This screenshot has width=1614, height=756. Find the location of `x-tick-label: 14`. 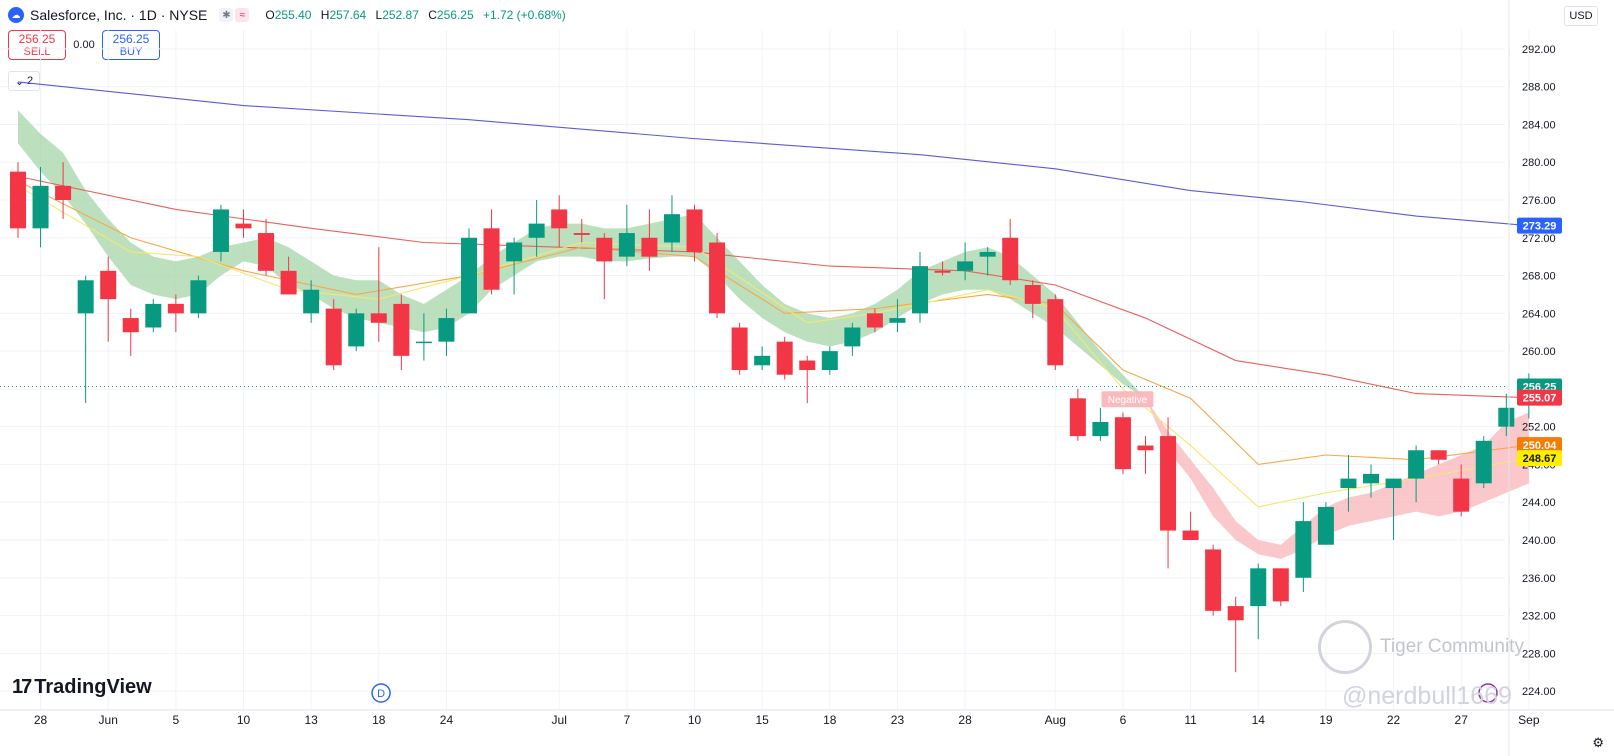

x-tick-label: 14 is located at coordinates (1259, 720).